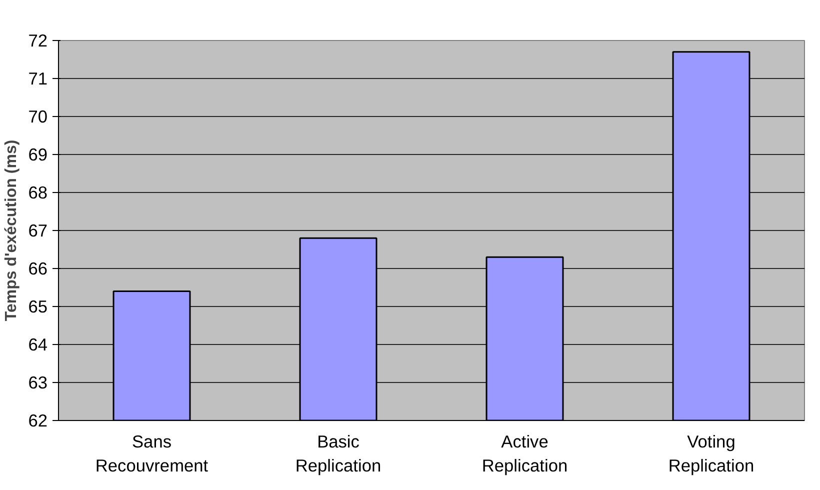 The width and height of the screenshot is (820, 490). What do you see at coordinates (38, 230) in the screenshot?
I see `y-tick-label: 67` at bounding box center [38, 230].